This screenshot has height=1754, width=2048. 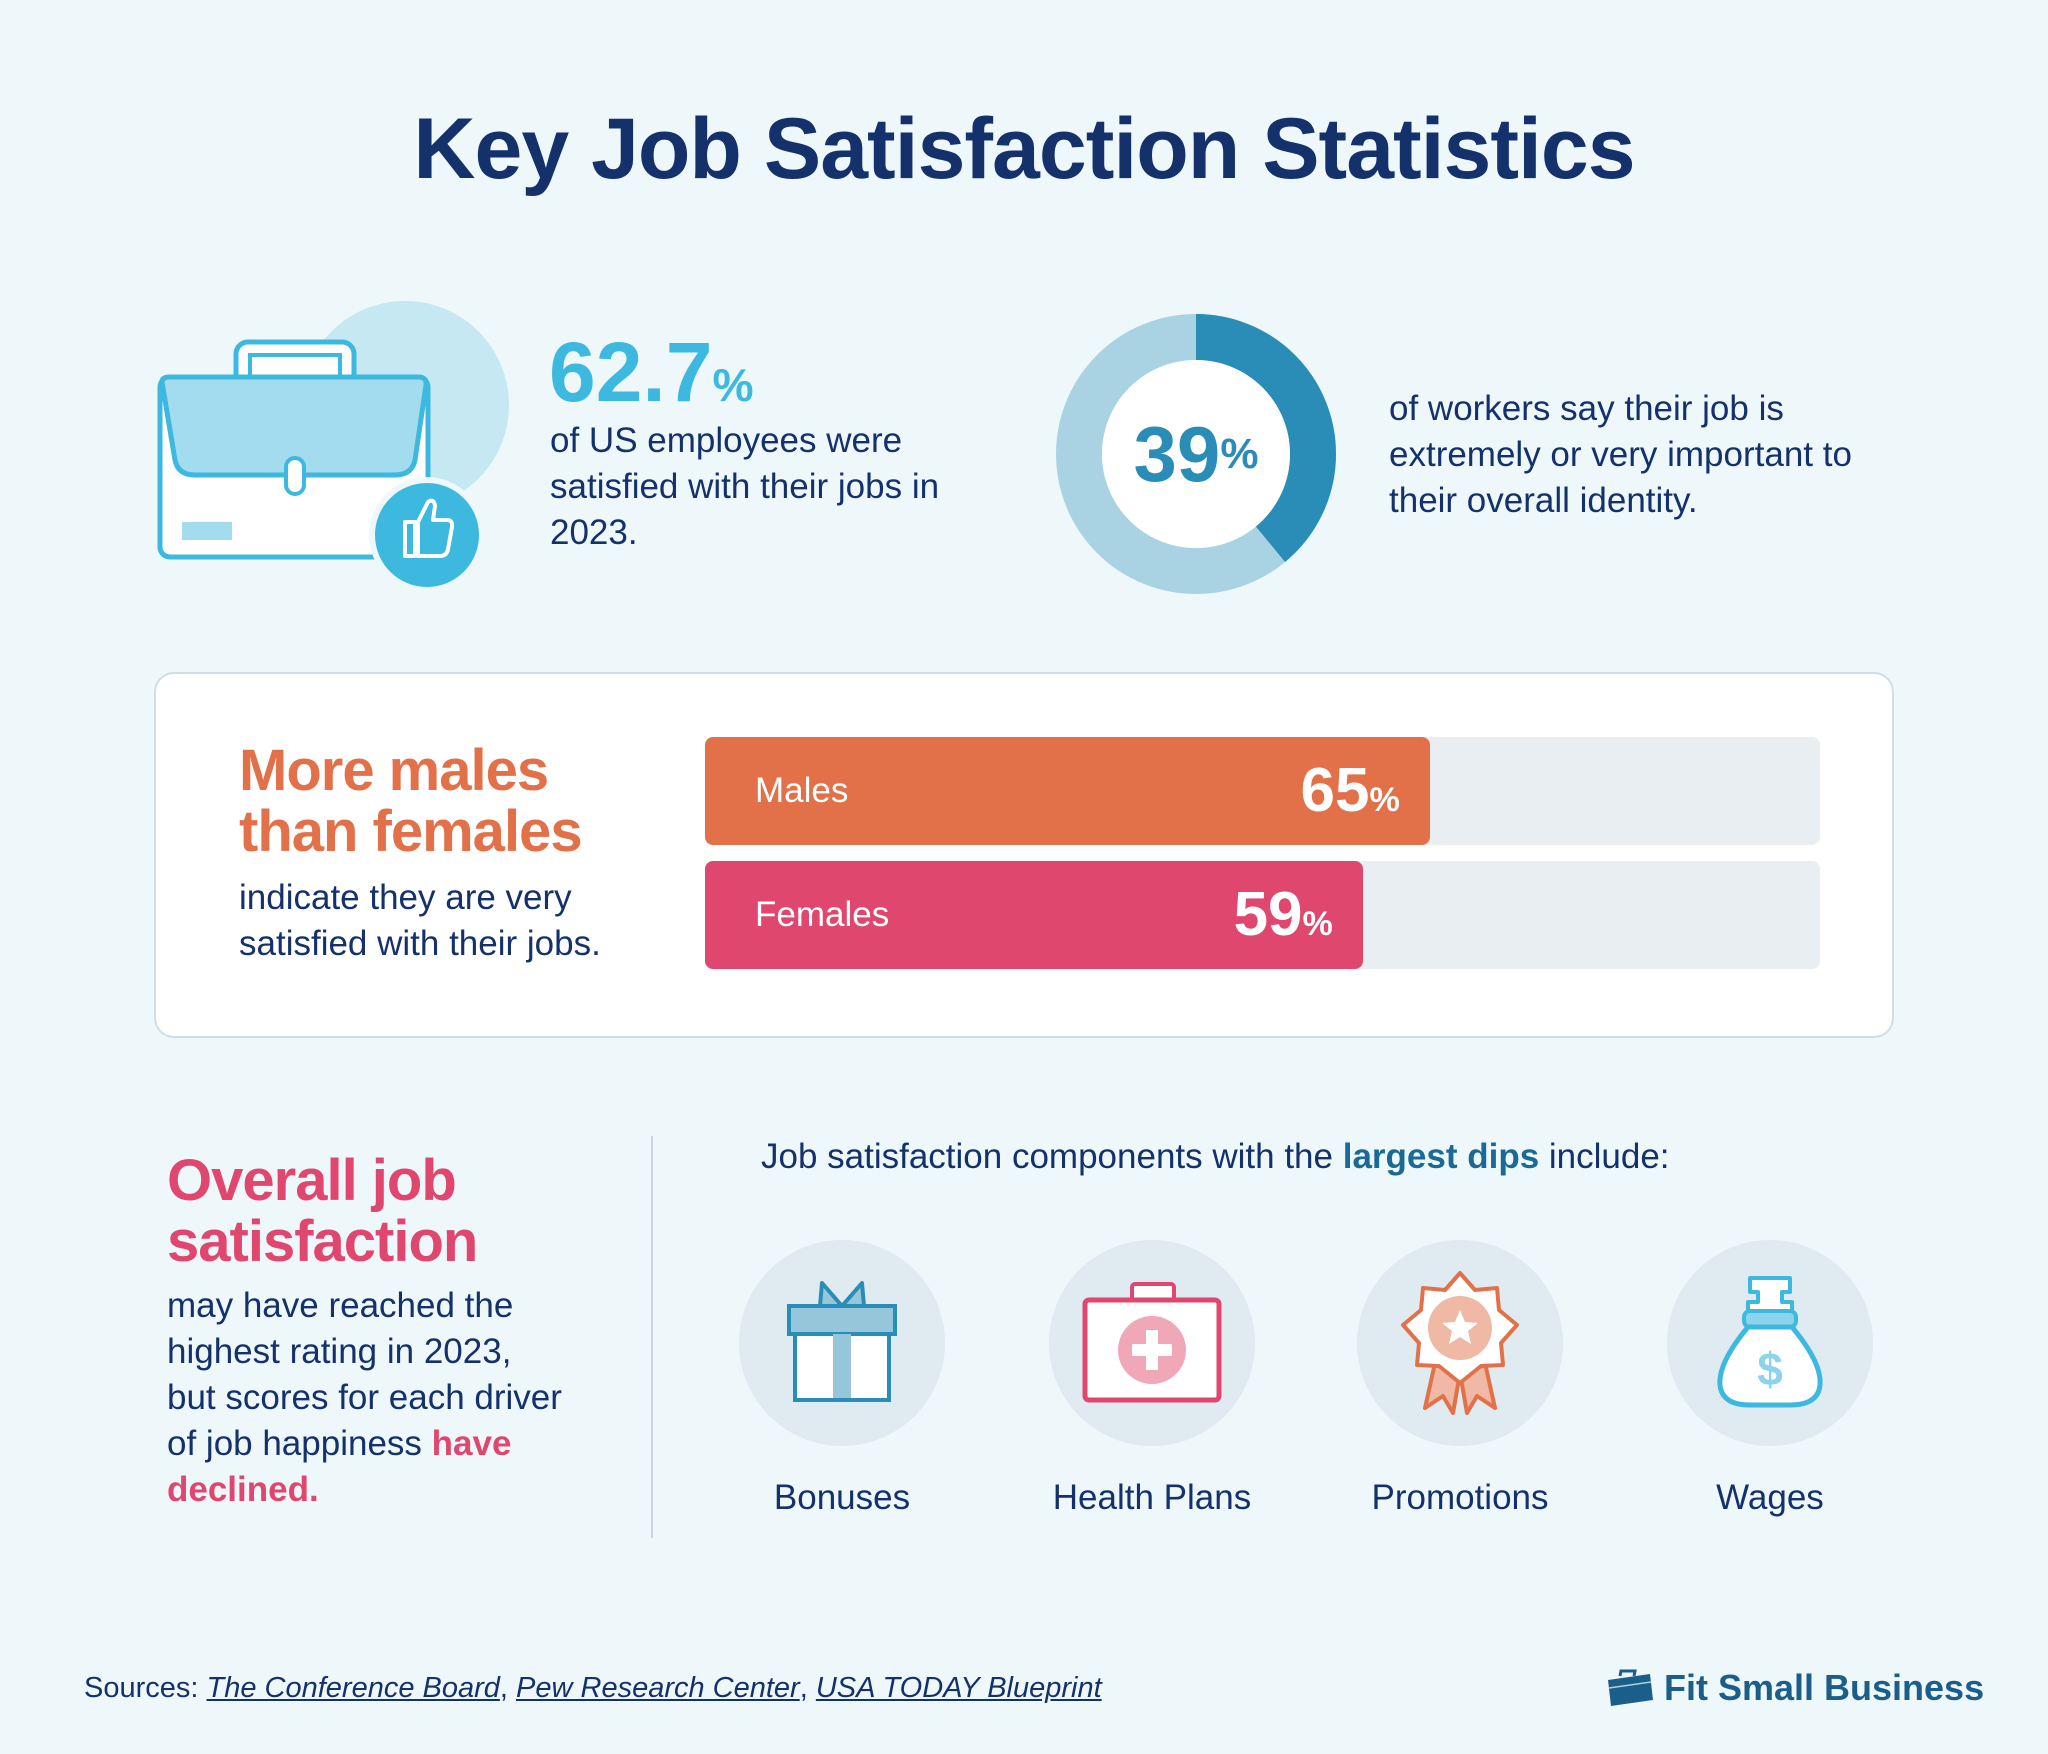 I want to click on component-label: Wages, so click(x=1770, y=1497).